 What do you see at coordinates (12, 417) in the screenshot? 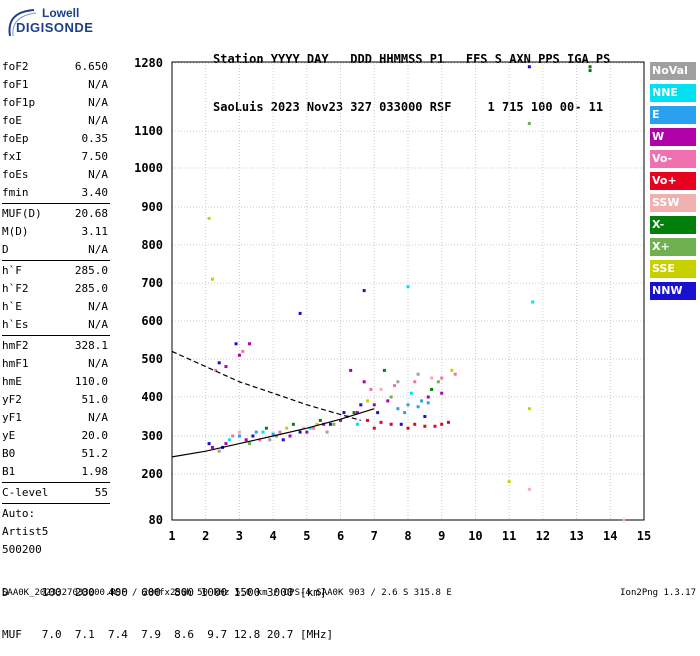
I see `param-label: yF1` at bounding box center [12, 417].